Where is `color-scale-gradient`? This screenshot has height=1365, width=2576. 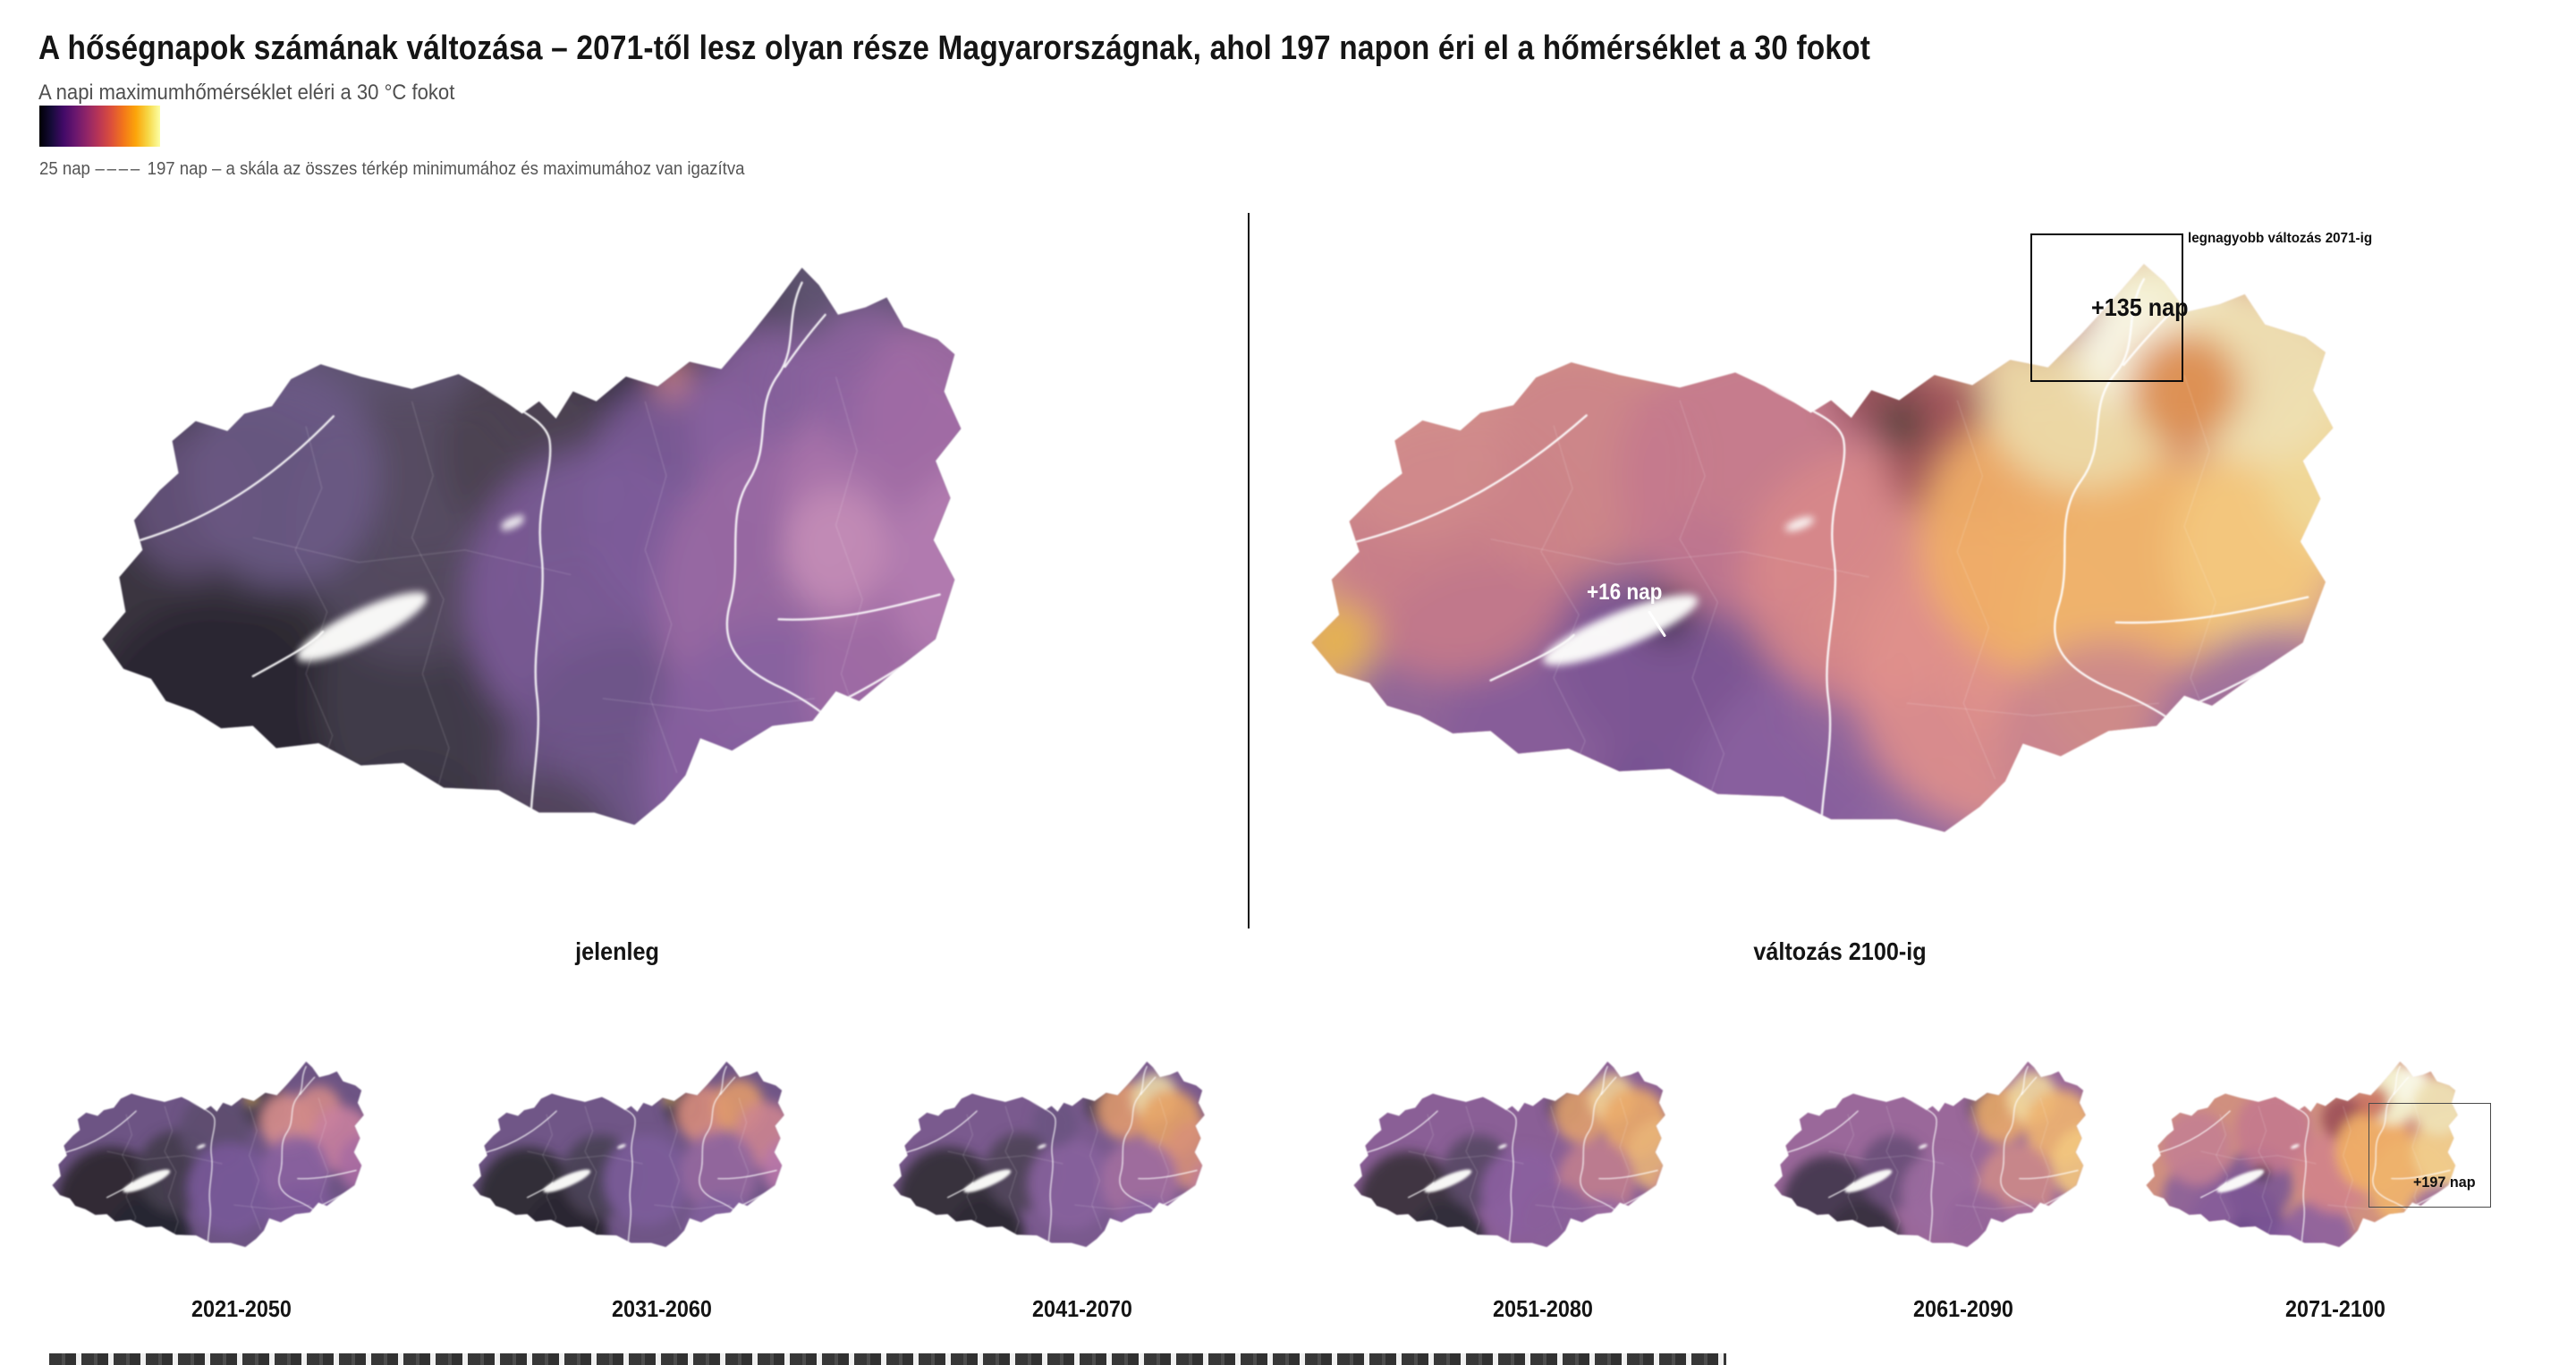
color-scale-gradient is located at coordinates (99, 126).